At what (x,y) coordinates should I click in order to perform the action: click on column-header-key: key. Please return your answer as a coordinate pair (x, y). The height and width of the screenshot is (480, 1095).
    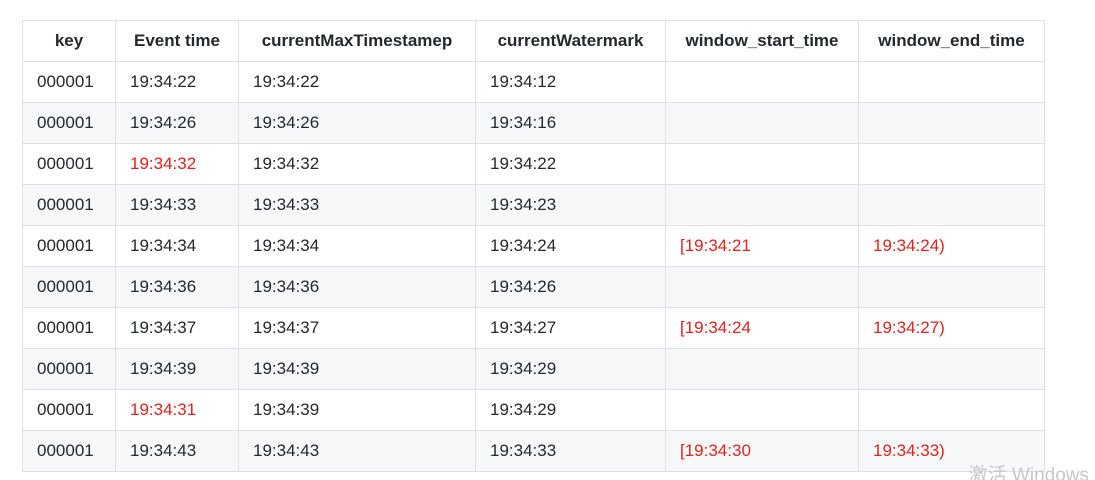
    Looking at the image, I should click on (69, 41).